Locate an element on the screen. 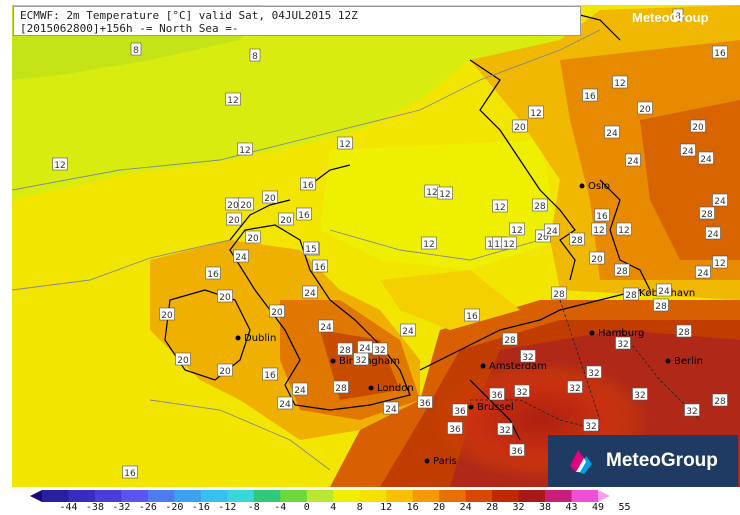 This screenshot has width=740, height=515. colorbar-tick-label: 20 is located at coordinates (439, 507).